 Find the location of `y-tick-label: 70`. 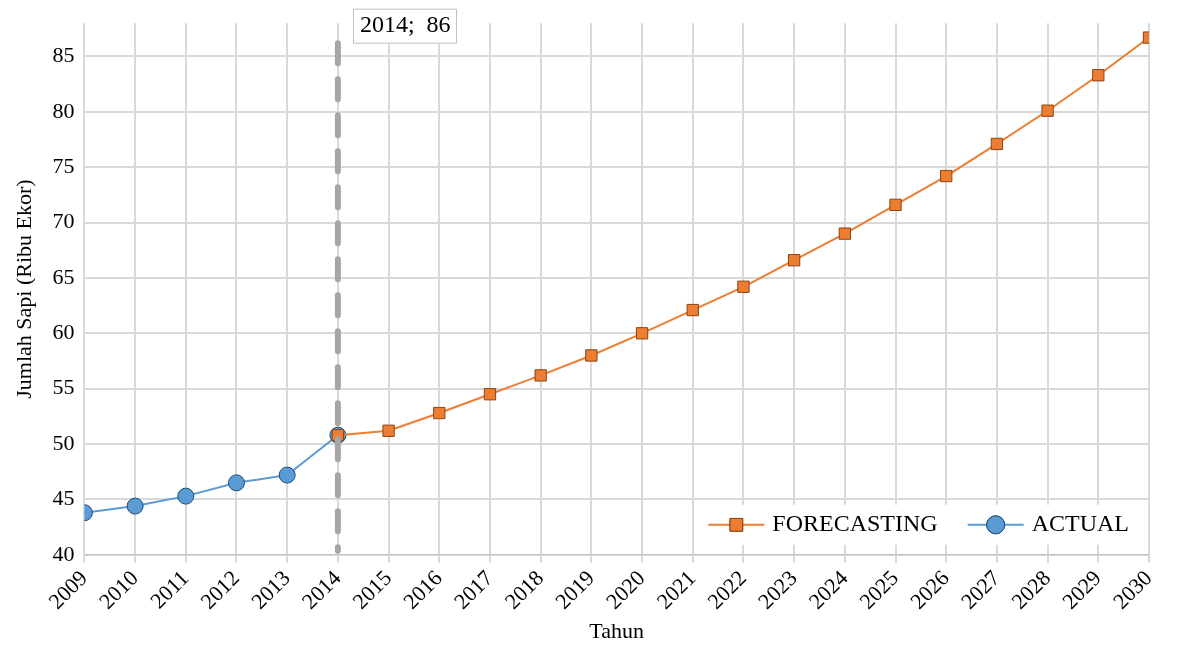

y-tick-label: 70 is located at coordinates (63, 221).